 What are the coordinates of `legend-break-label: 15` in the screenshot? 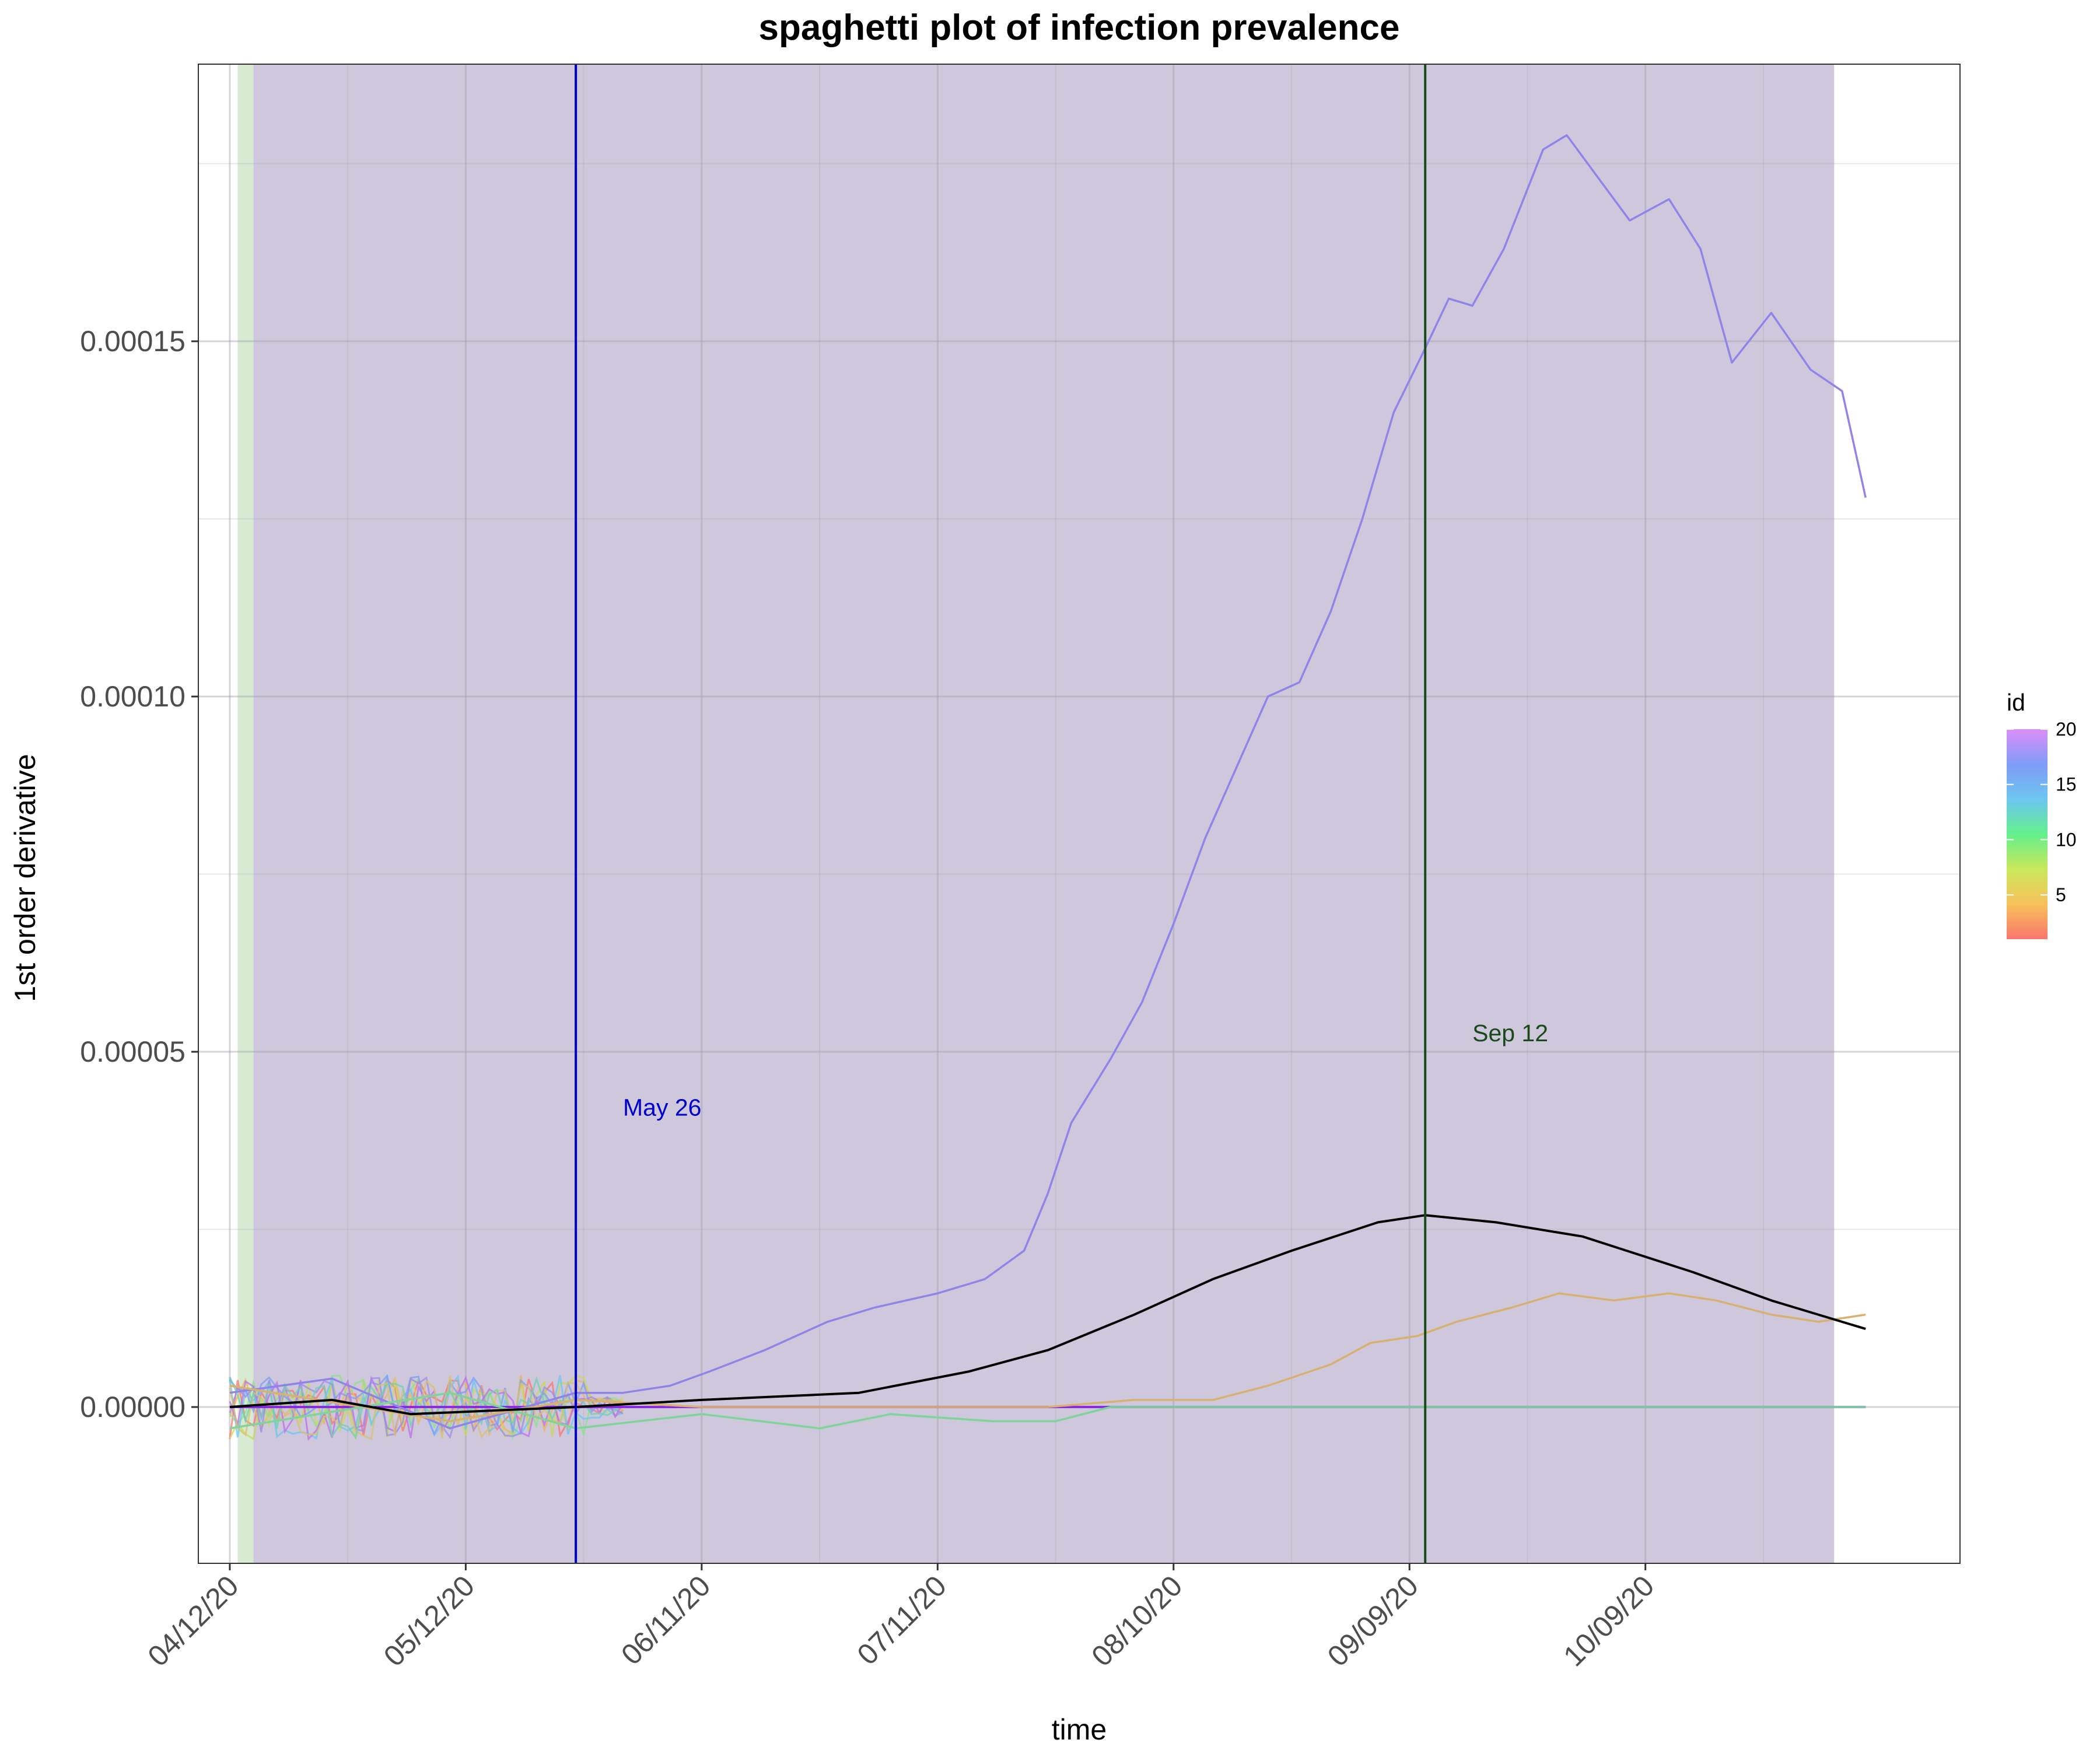 It's located at (2066, 785).